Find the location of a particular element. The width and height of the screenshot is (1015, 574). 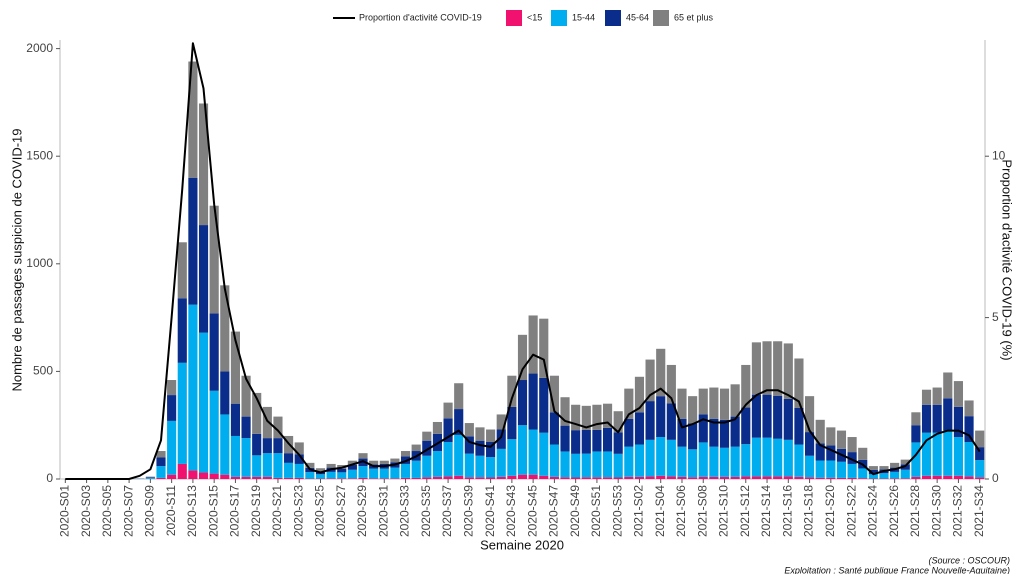

x-tick-label: 2021-S34 is located at coordinates (979, 511).